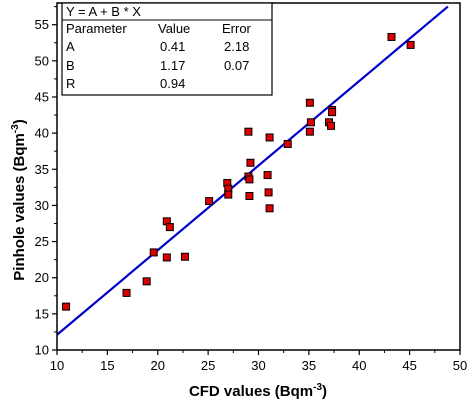 The width and height of the screenshot is (474, 403). I want to click on fit-equation: Y = A + B * X, so click(103, 11).